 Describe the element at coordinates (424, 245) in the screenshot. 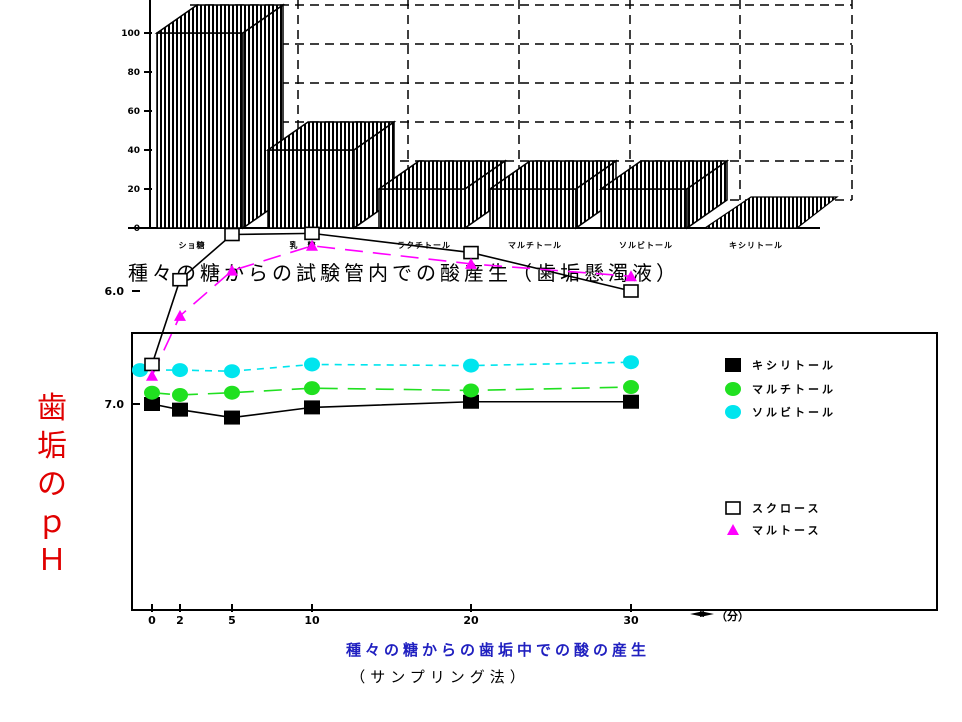

I see `bar-category-label: ラクチトール` at that location.